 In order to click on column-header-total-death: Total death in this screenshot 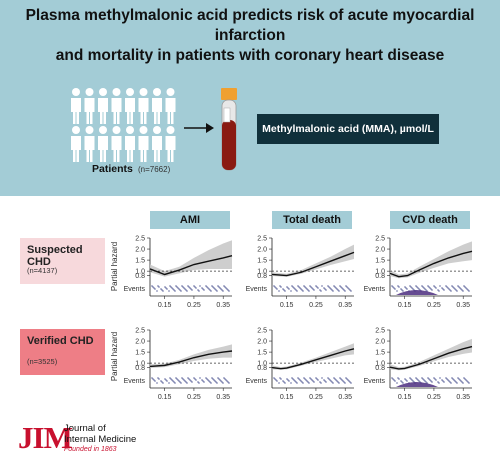, I will do `click(312, 220)`.